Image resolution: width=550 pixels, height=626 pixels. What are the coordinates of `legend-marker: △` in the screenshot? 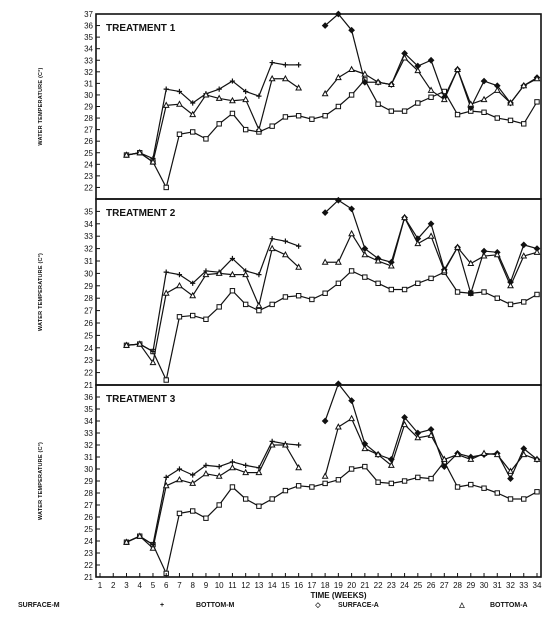 It's located at (461, 605).